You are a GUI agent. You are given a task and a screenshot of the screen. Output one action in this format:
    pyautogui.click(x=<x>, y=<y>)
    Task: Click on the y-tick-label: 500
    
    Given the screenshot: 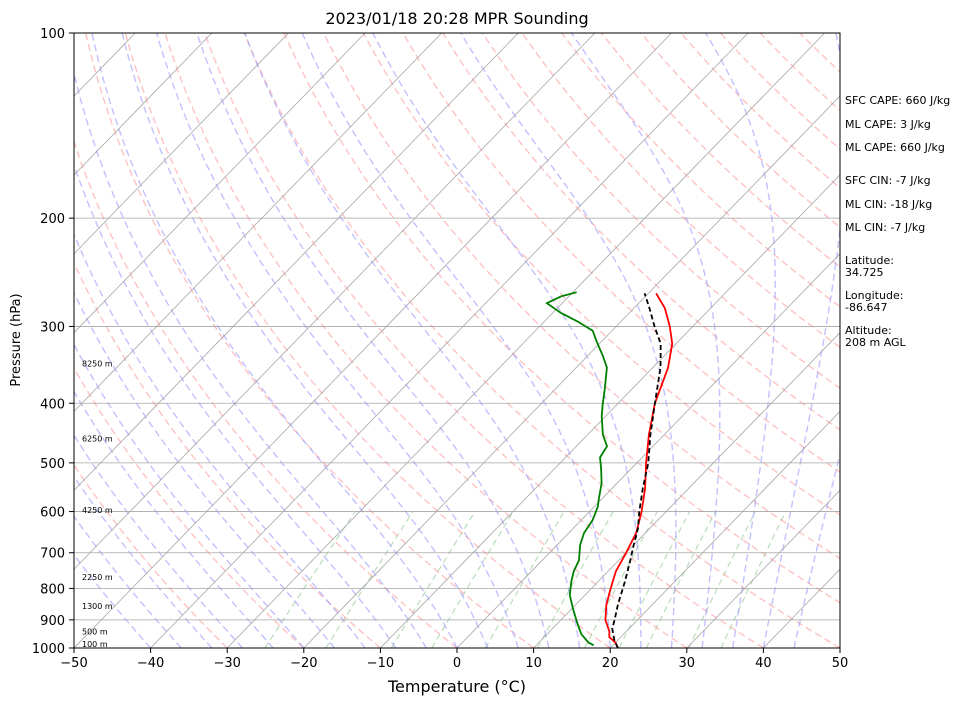 What is the action you would take?
    pyautogui.click(x=52, y=464)
    